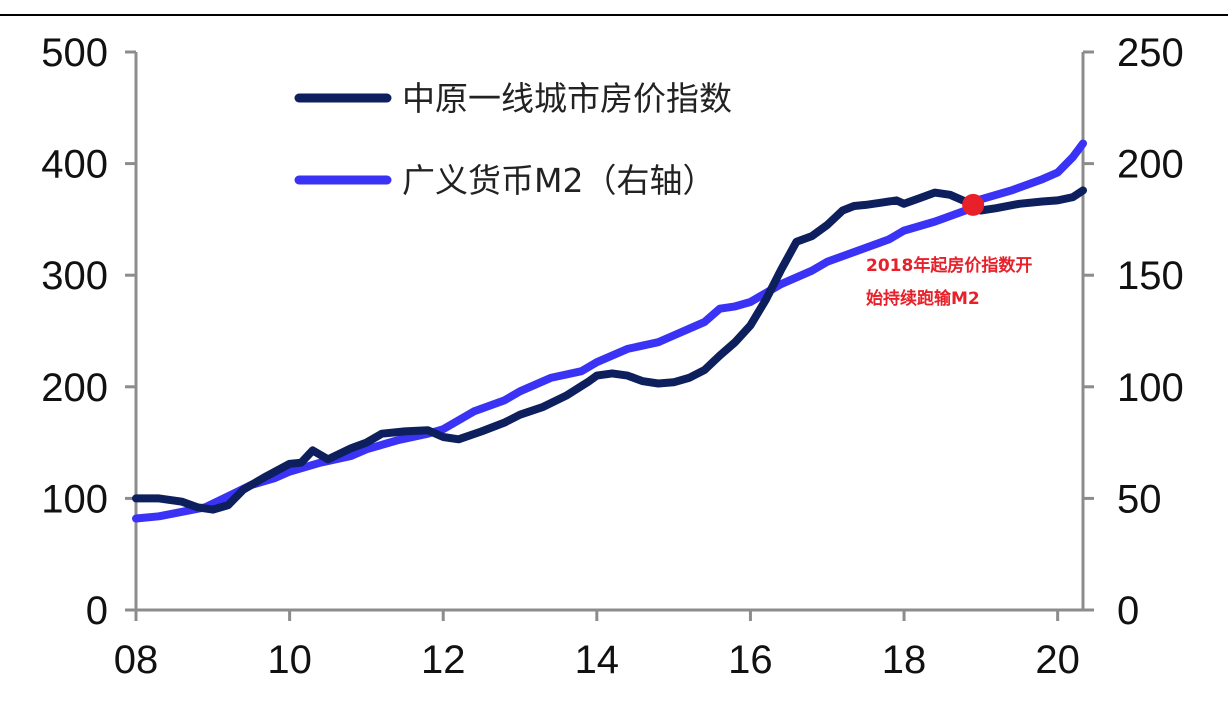 The height and width of the screenshot is (706, 1228). Describe the element at coordinates (74, 165) in the screenshot. I see `left-axis-tick-label: 400` at that location.